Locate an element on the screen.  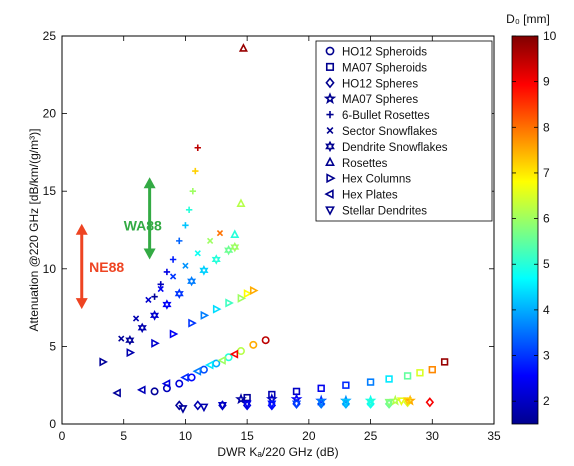
y-tick-label: 0 is located at coordinates (52, 424).